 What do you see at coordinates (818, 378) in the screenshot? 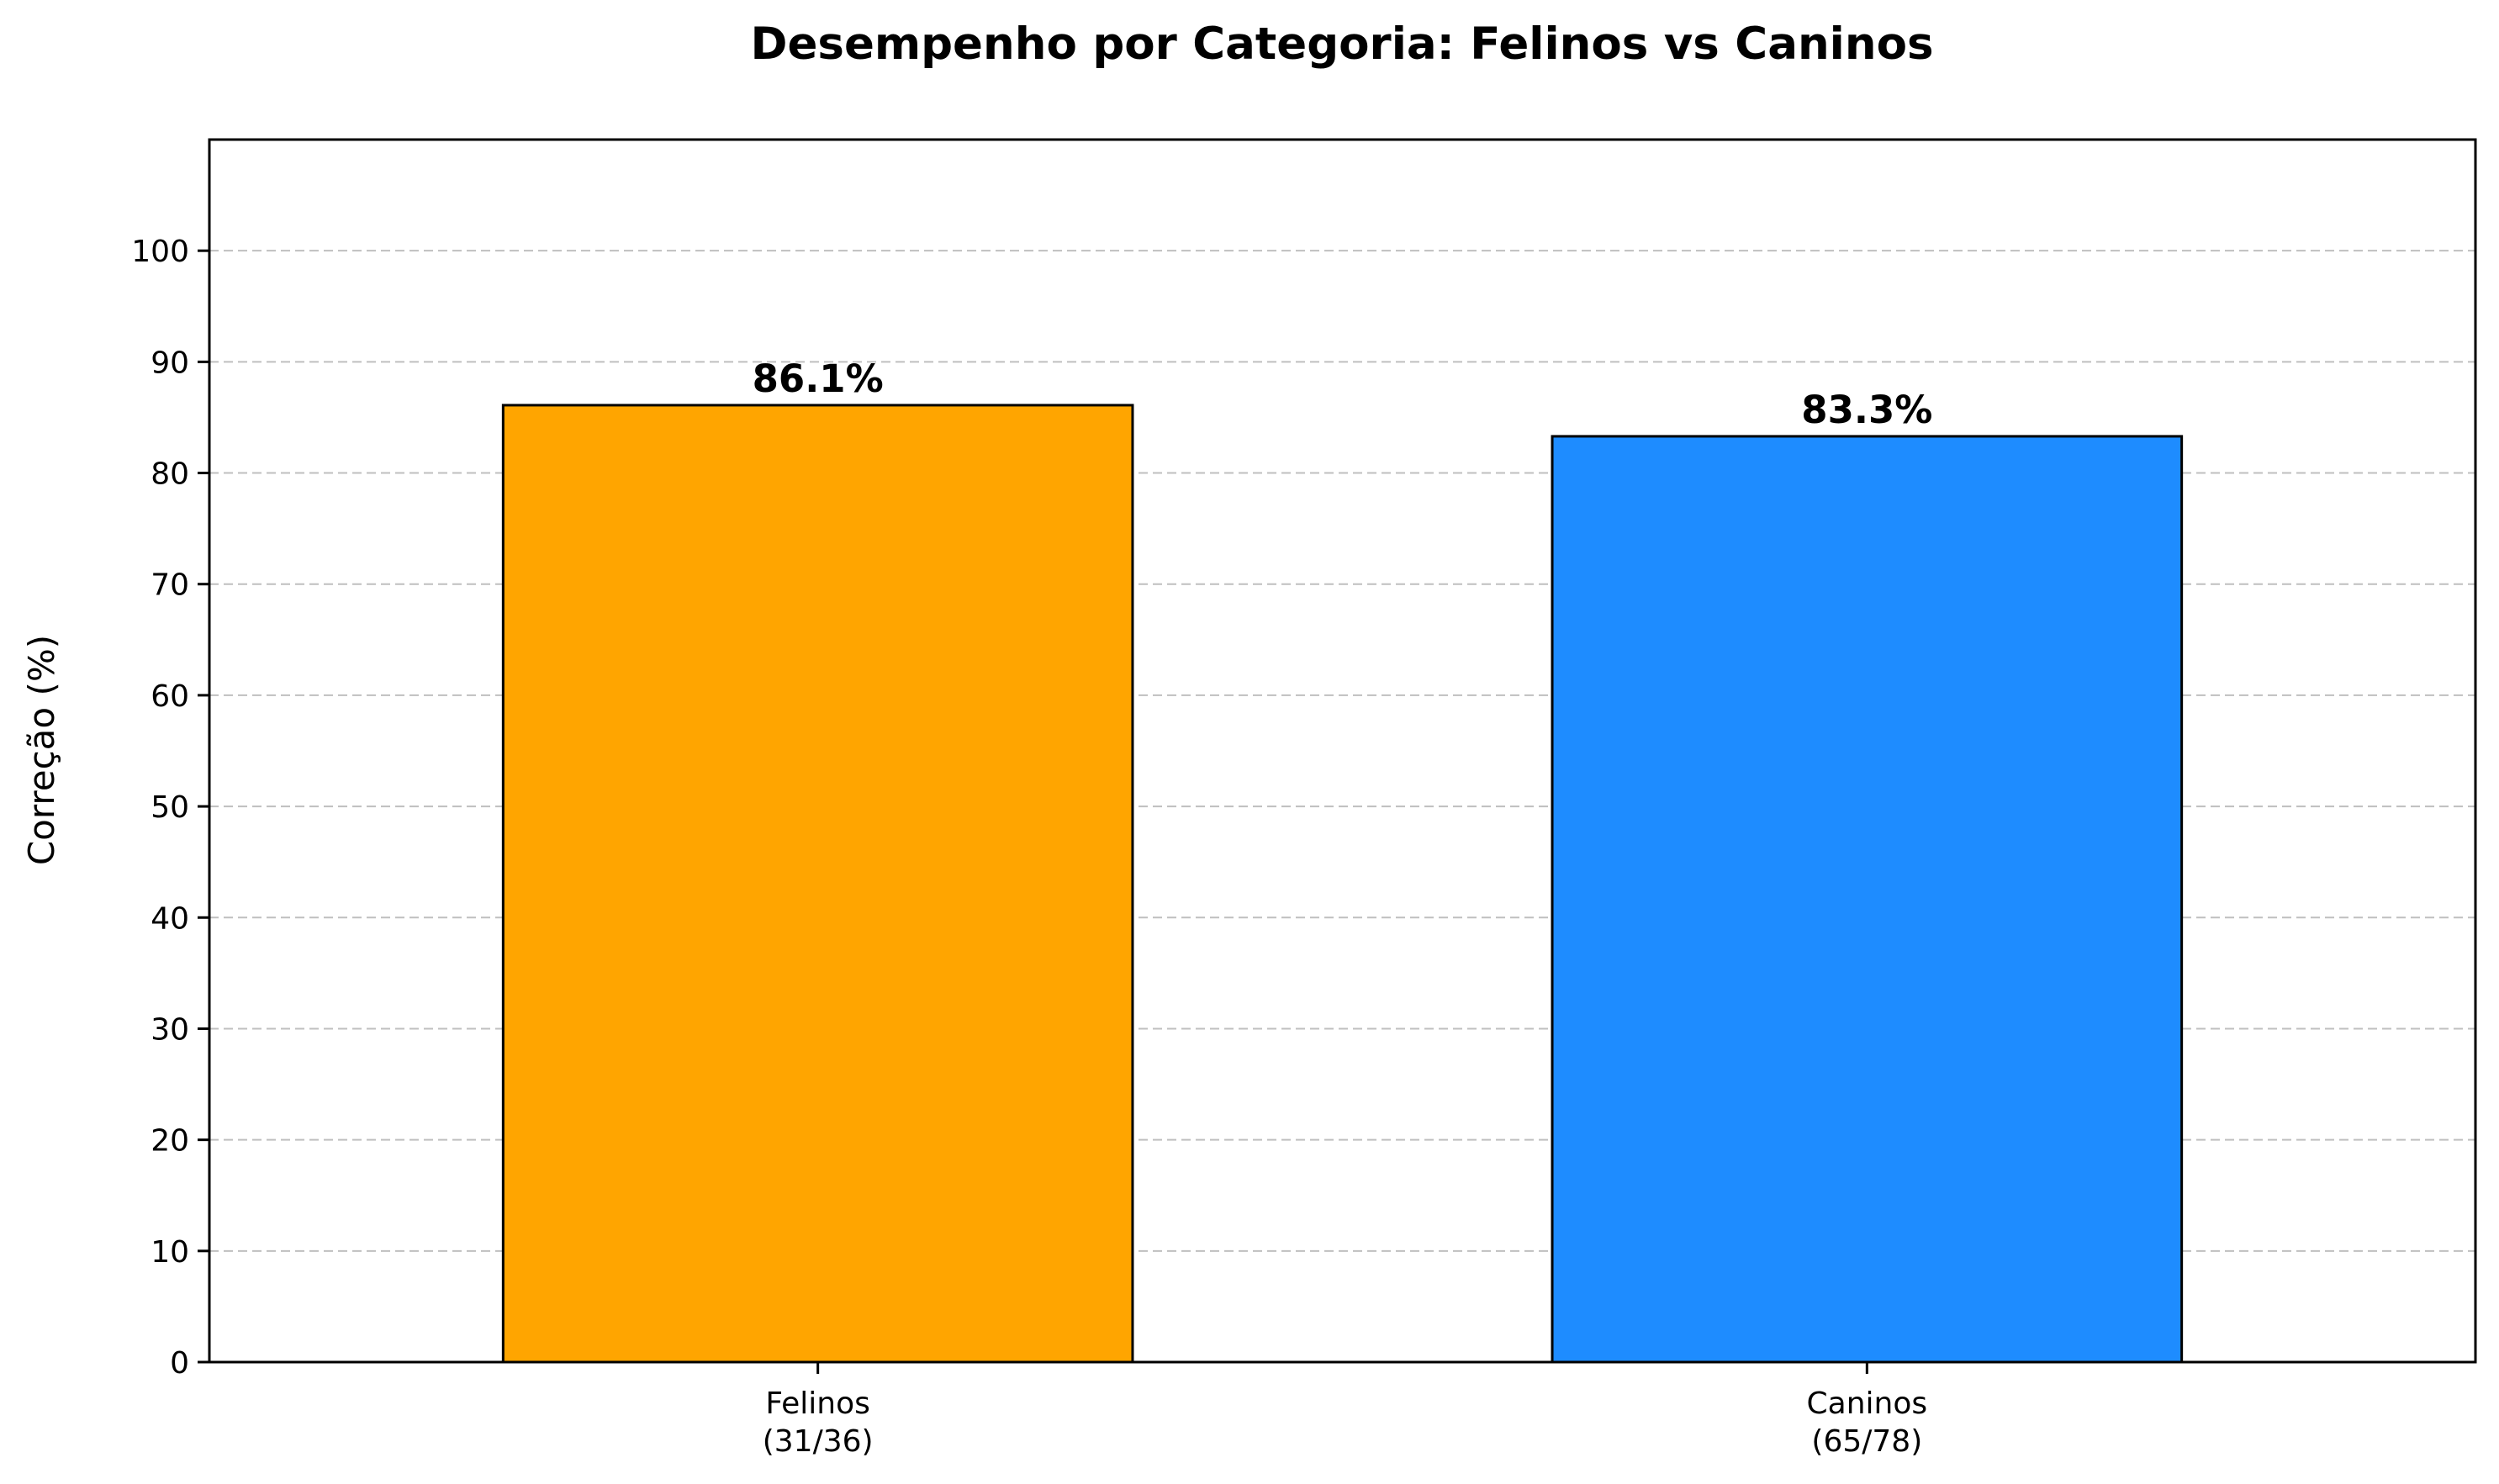
I see `data-label: 86.1%` at bounding box center [818, 378].